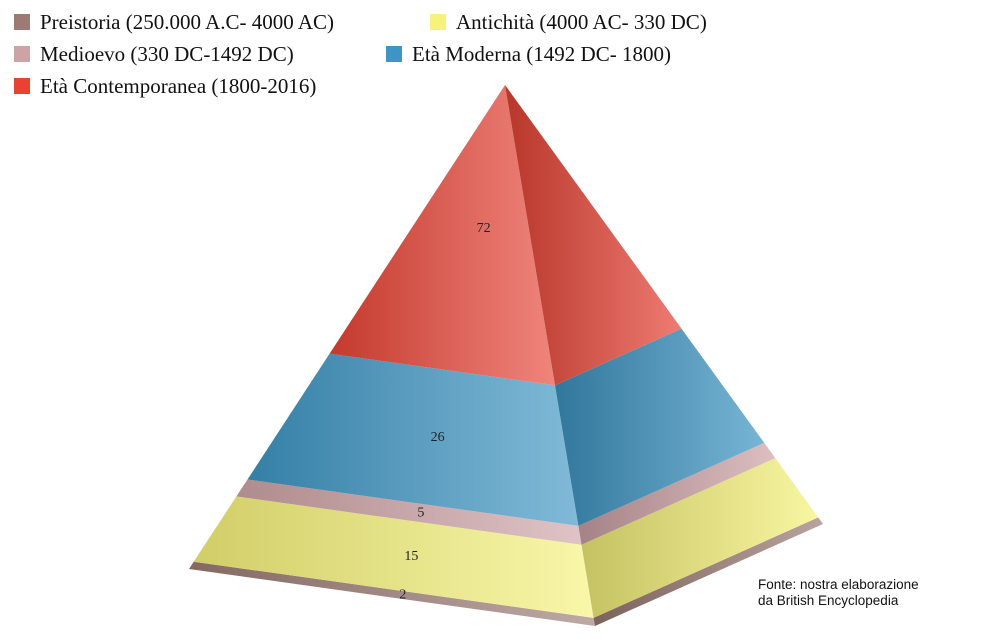 This screenshot has width=1001, height=639. I want to click on value-label-preistoria-250-000-a-c-4000-ac: 2, so click(402, 595).